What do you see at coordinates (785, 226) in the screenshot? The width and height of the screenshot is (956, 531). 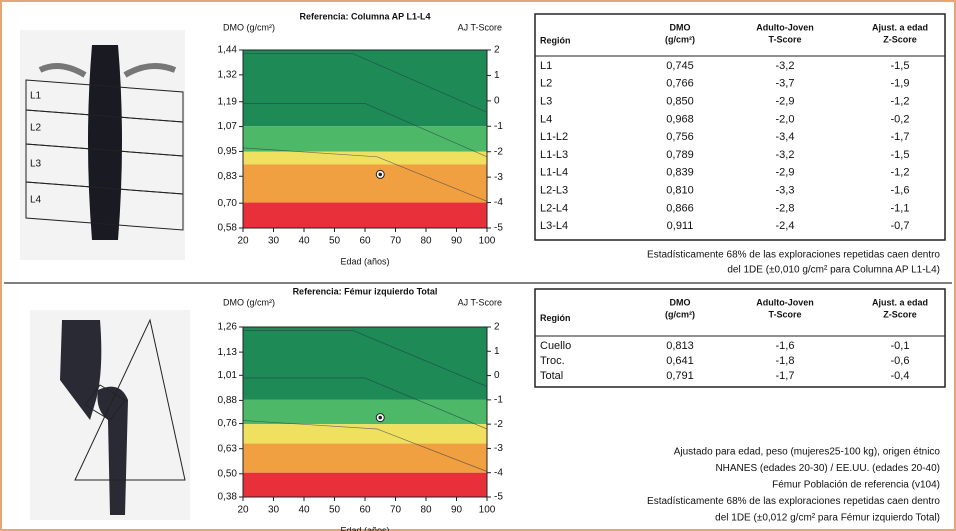 I see `table-cell: -2,4` at bounding box center [785, 226].